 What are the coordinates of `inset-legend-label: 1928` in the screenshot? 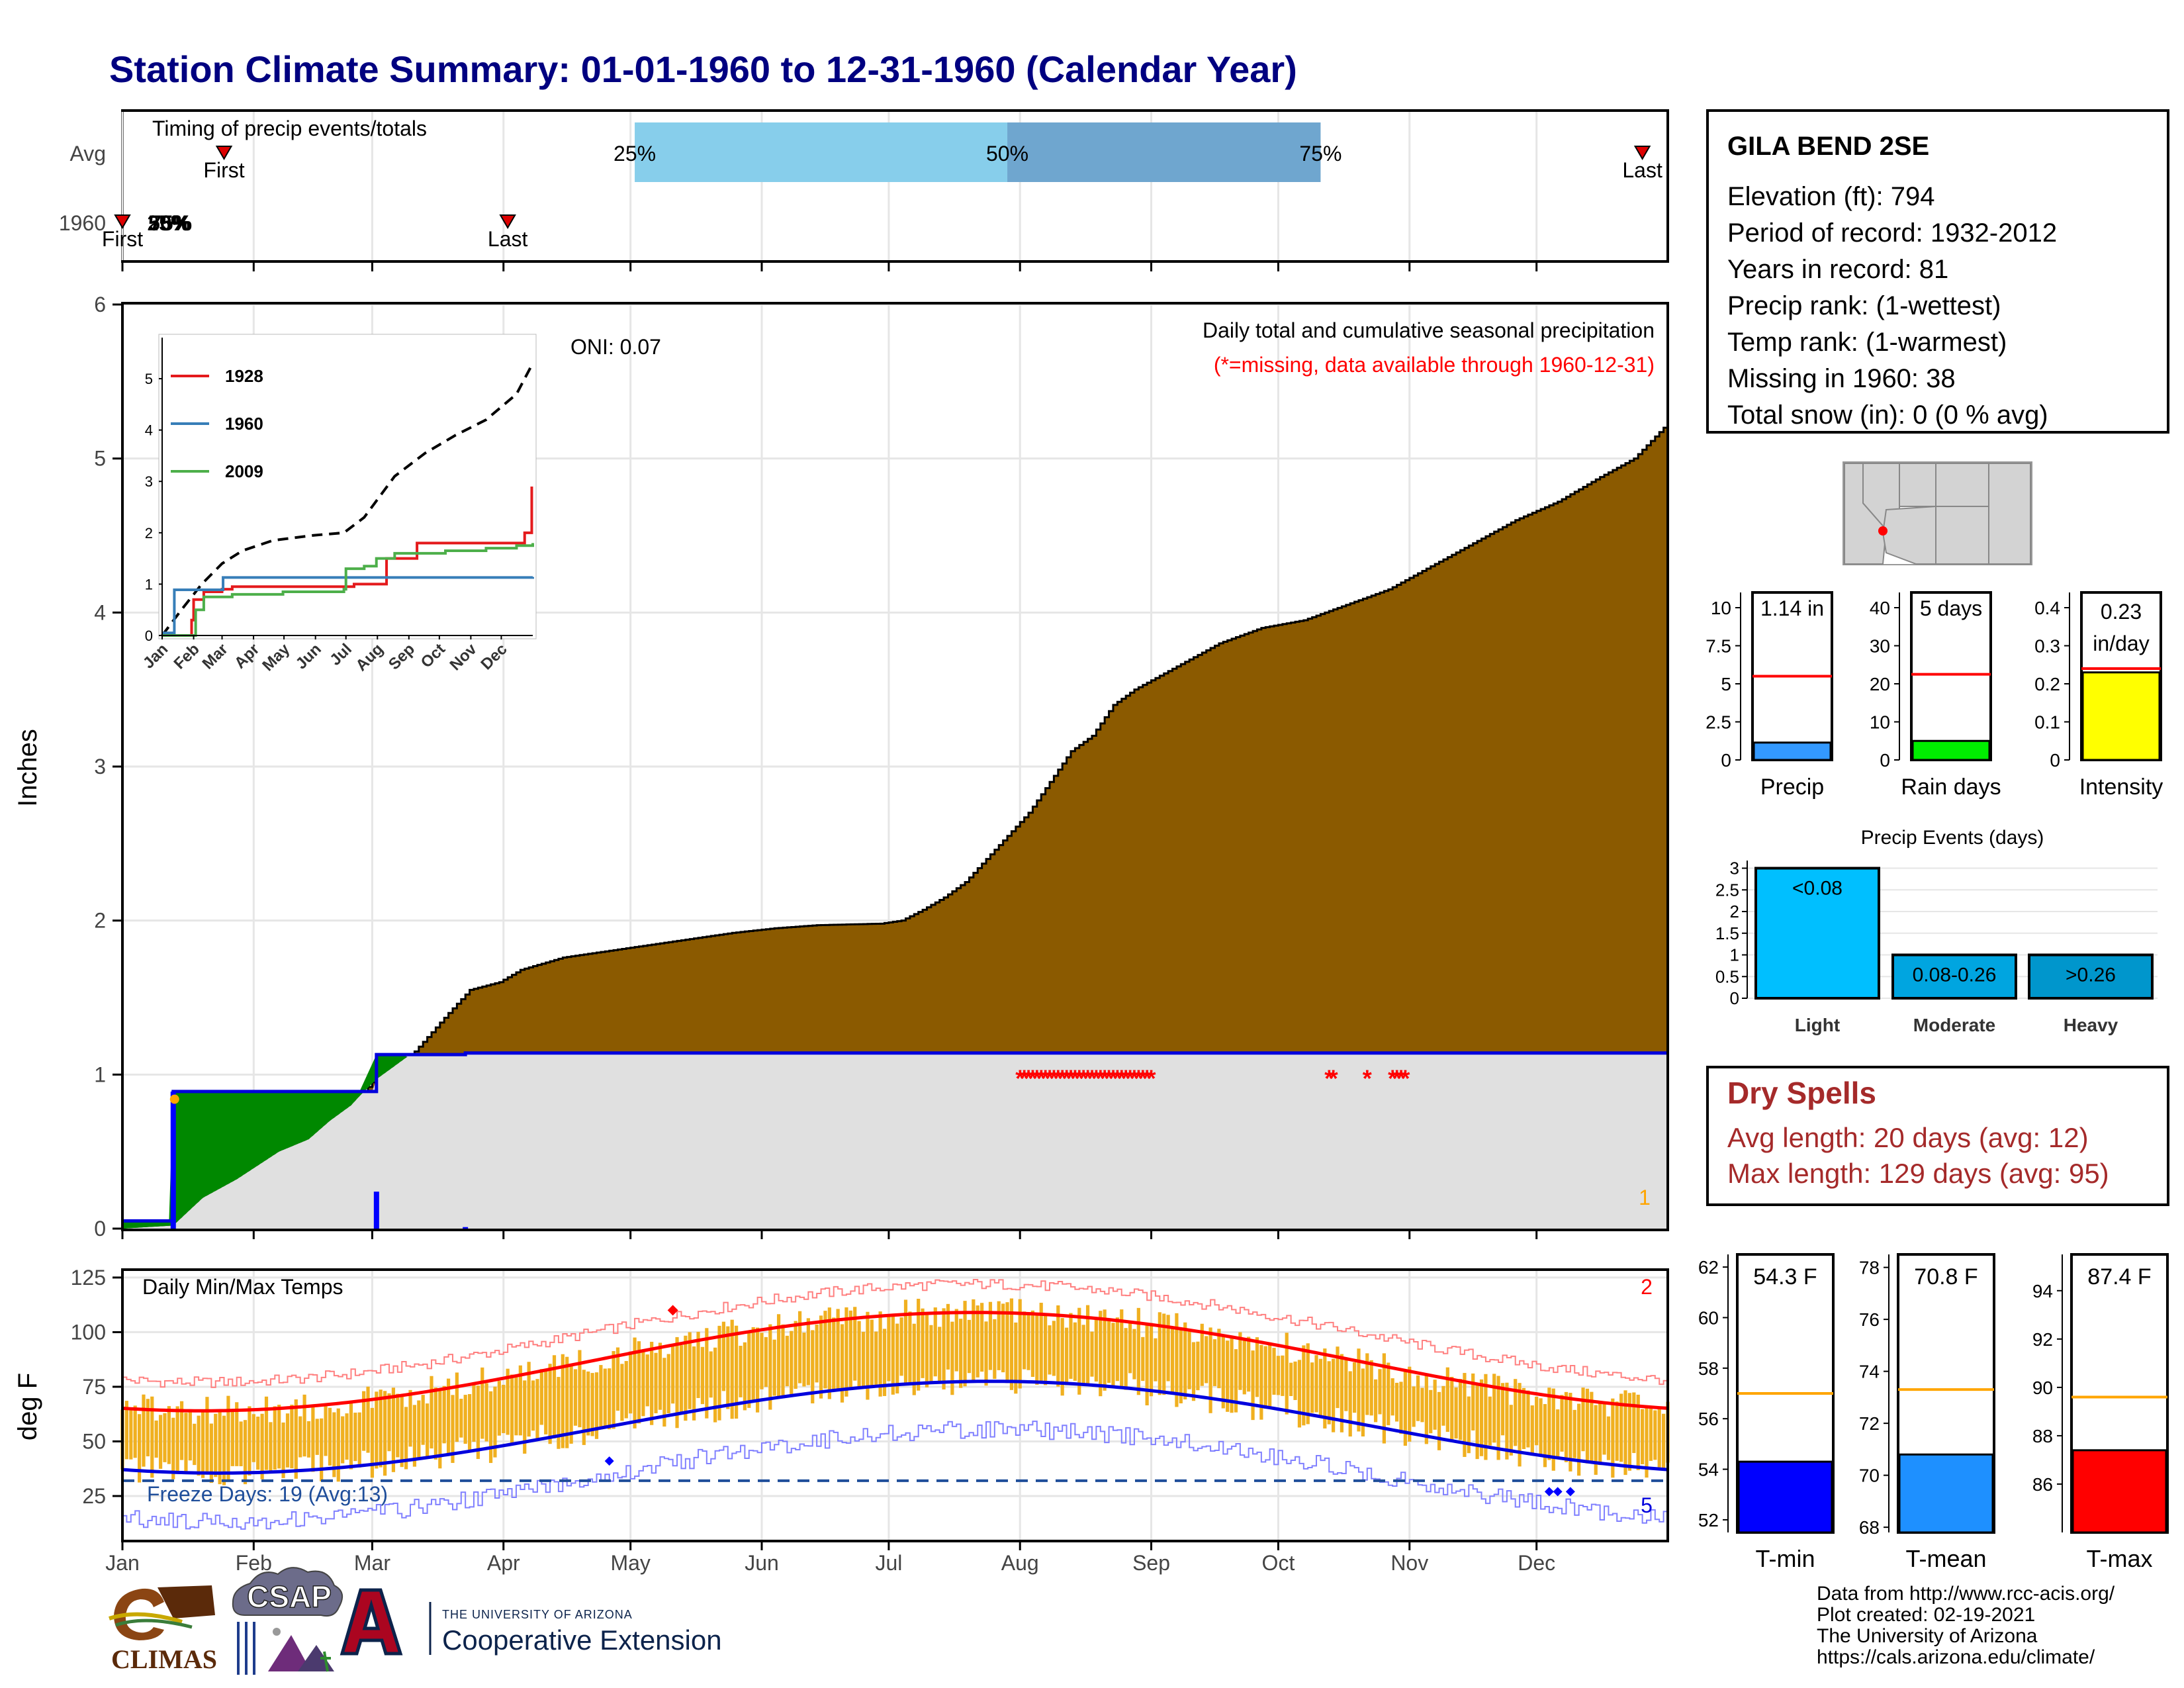 It's located at (244, 376).